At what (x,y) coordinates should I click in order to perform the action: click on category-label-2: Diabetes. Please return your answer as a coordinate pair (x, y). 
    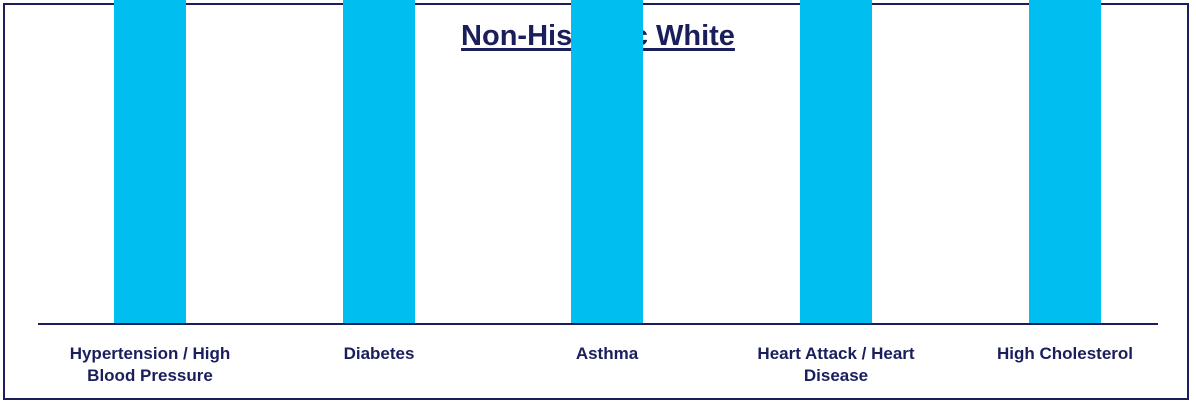
    Looking at the image, I should click on (379, 353).